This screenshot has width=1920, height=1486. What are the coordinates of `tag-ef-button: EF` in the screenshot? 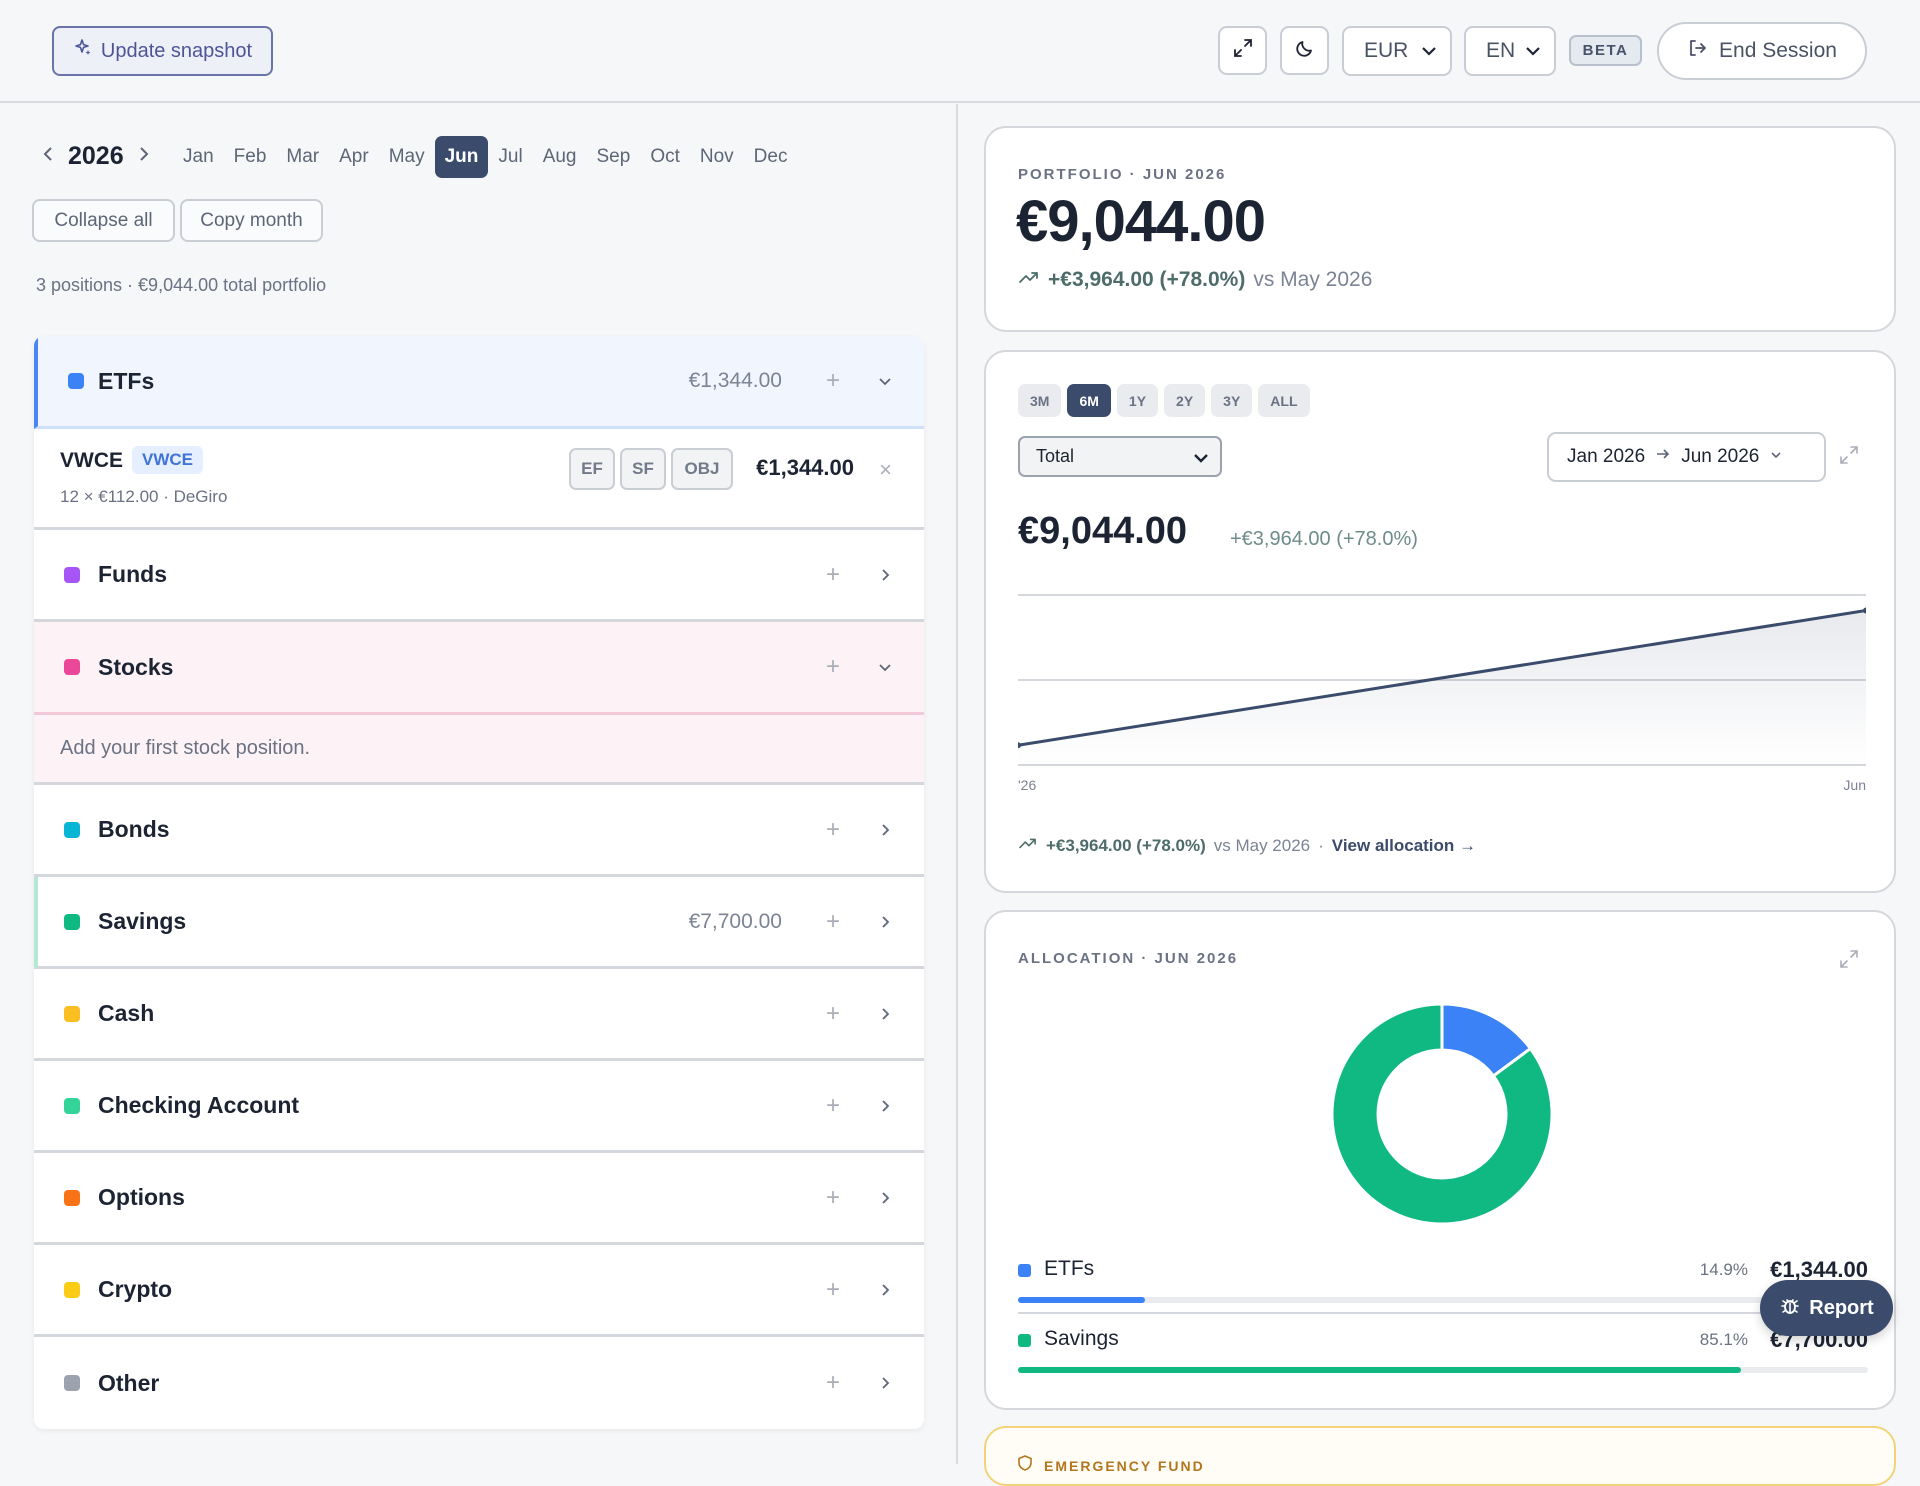 It's located at (592, 469).